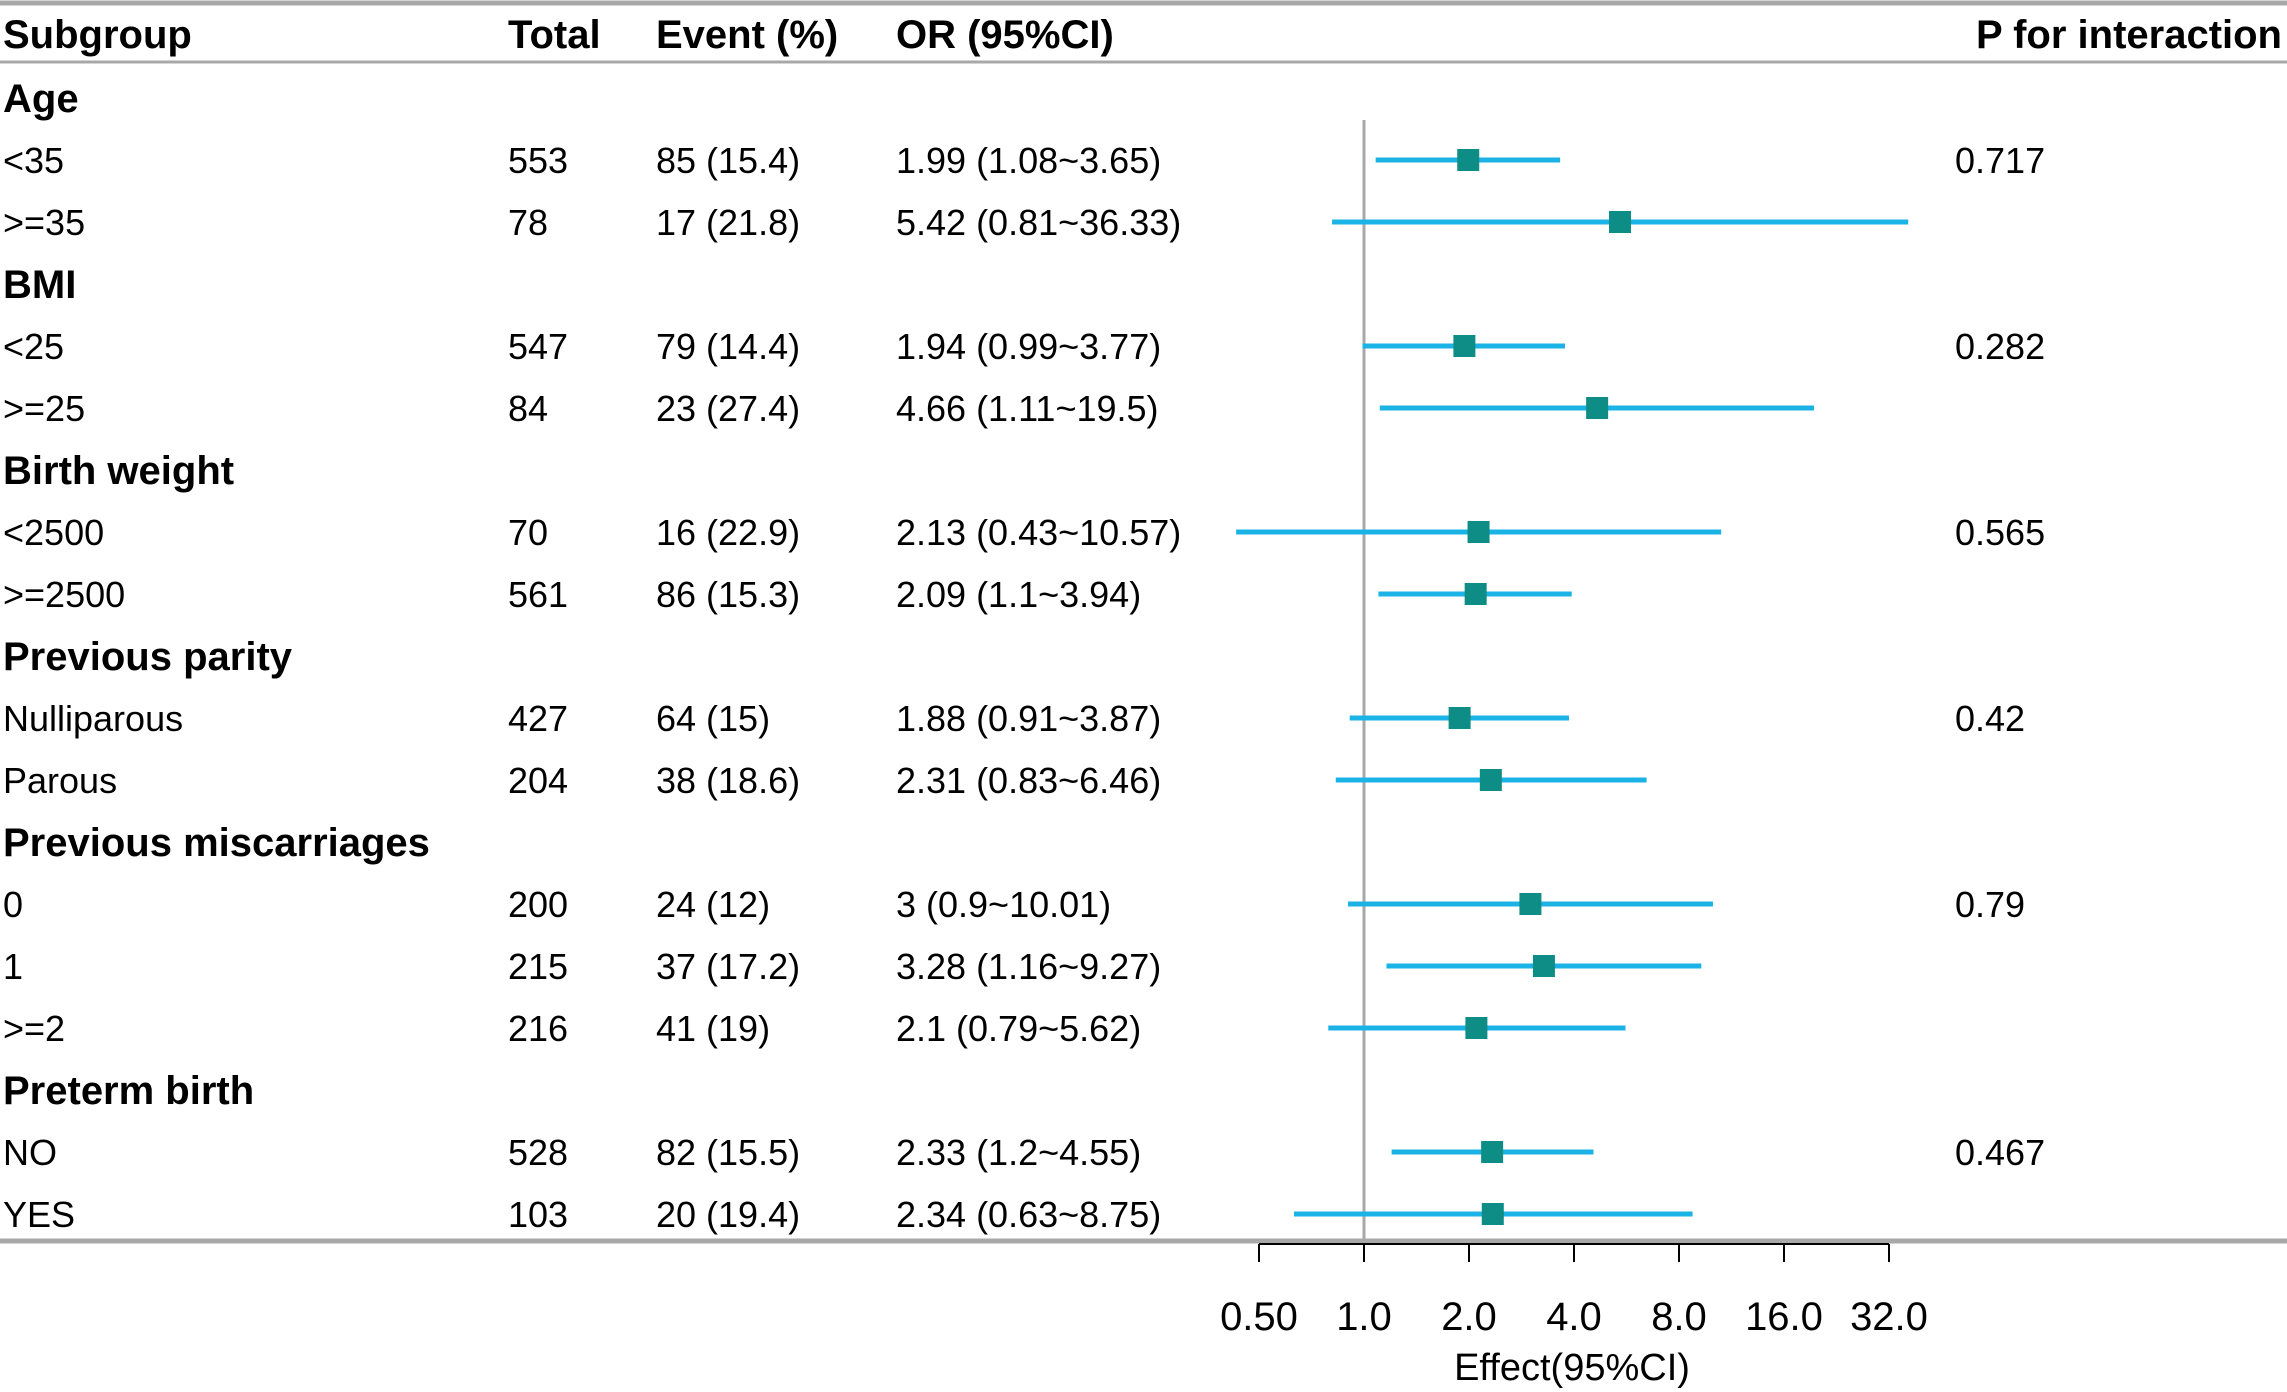 The width and height of the screenshot is (2287, 1392). I want to click on or-ci-text: 1.94 (0.99~3.77), so click(1028, 346).